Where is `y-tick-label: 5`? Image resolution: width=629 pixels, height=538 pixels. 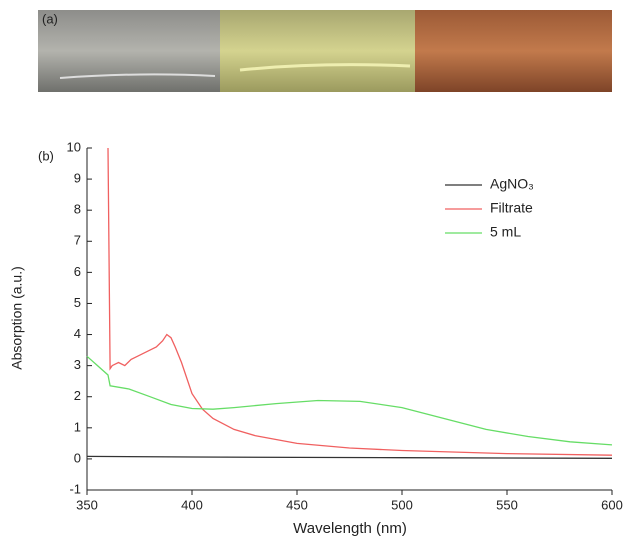 y-tick-label: 5 is located at coordinates (77, 302).